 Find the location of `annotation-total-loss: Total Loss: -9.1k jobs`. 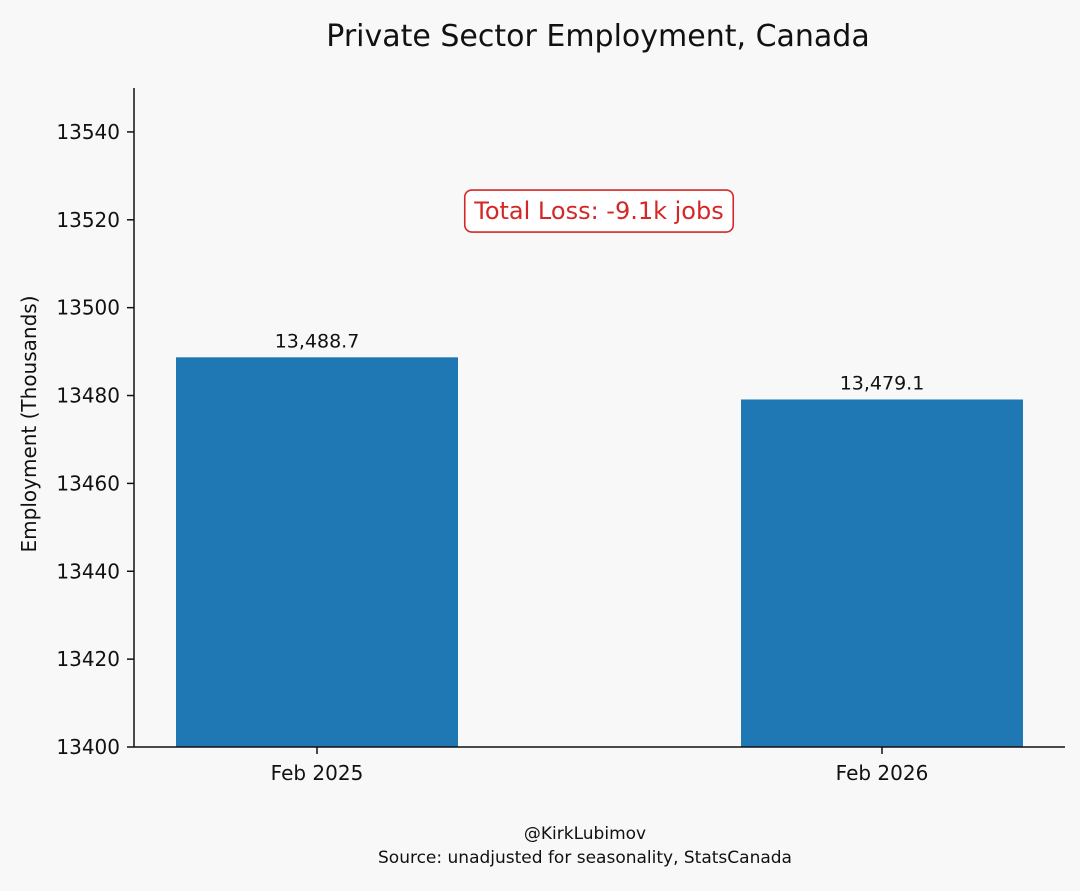

annotation-total-loss: Total Loss: -9.1k jobs is located at coordinates (598, 211).